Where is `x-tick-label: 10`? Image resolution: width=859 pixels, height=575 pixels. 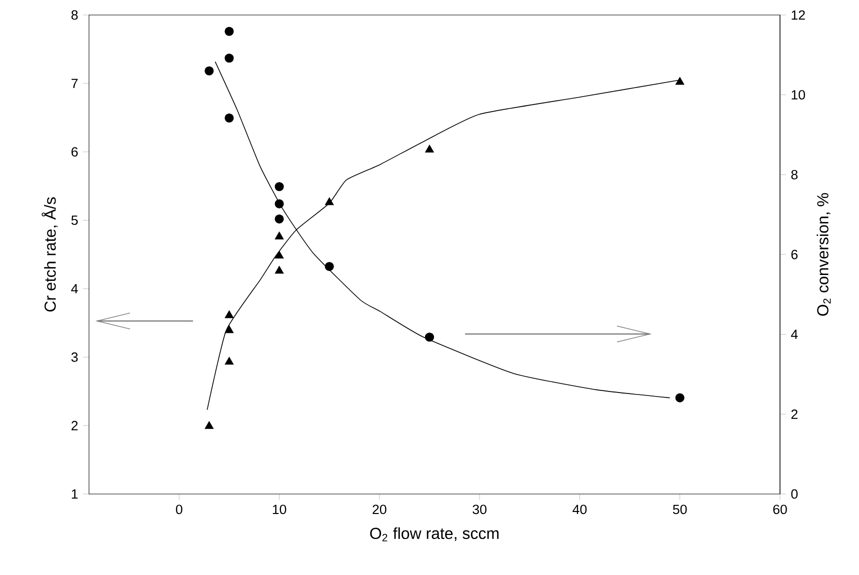
x-tick-label: 10 is located at coordinates (279, 509).